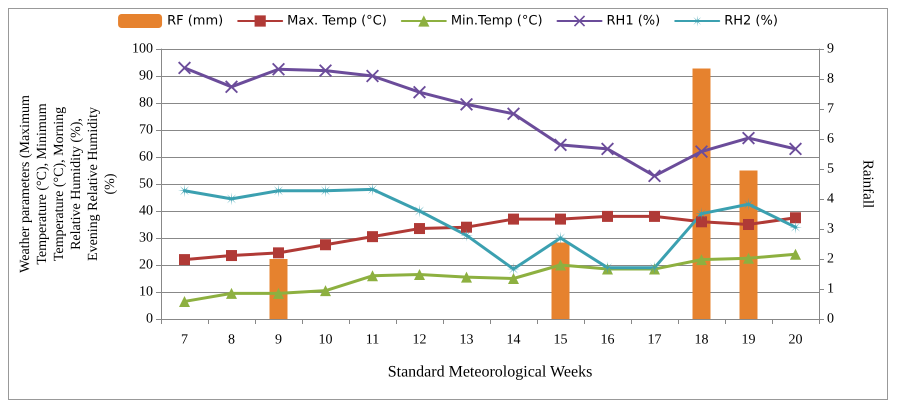 This screenshot has height=412, width=904. What do you see at coordinates (830, 169) in the screenshot?
I see `y2-tick-label: 5` at bounding box center [830, 169].